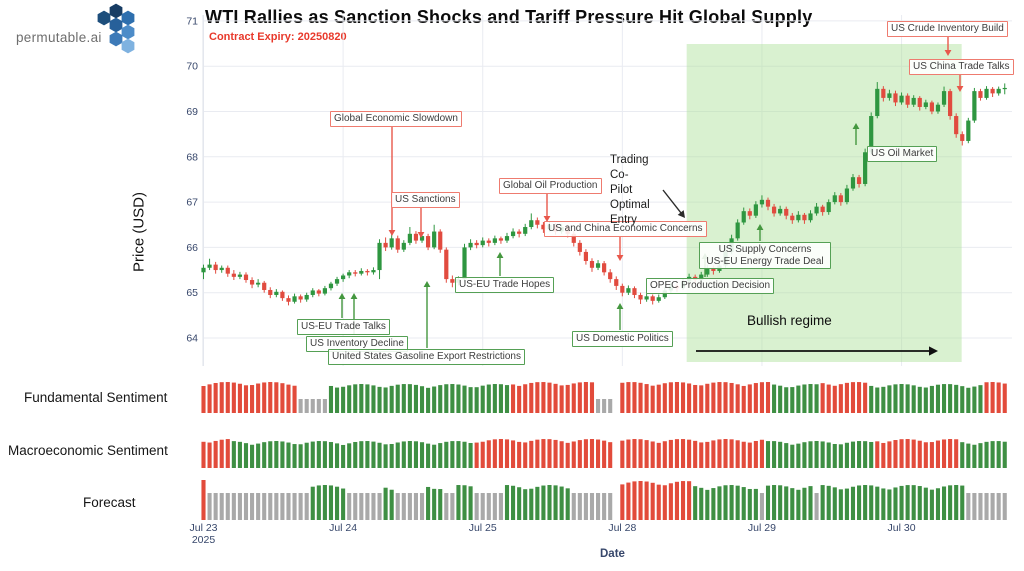 The image size is (1024, 571). I want to click on annotation-arrow, so click(672, 201).